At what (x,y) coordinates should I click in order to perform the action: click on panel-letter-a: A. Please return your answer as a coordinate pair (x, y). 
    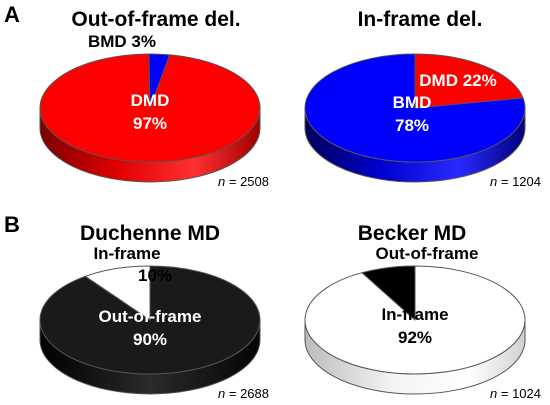
    Looking at the image, I should click on (12, 14).